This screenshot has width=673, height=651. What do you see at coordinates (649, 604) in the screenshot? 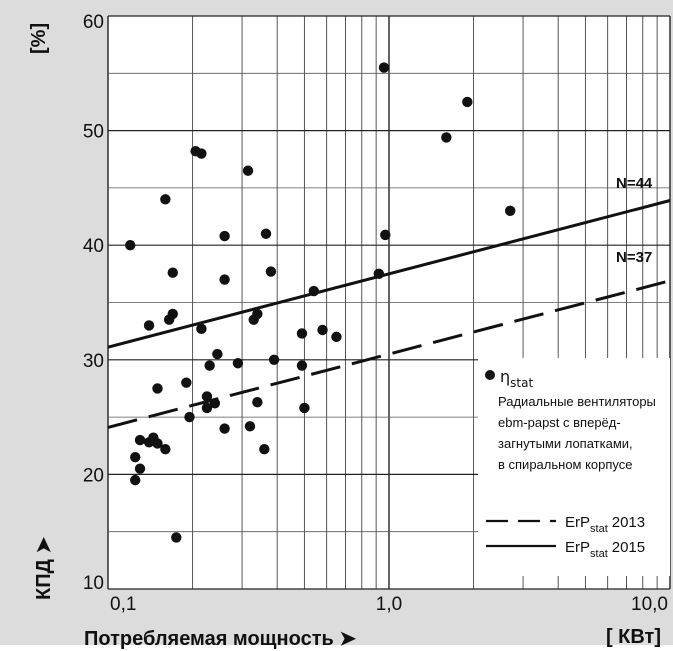
I see `x-tick-label: 10,0` at bounding box center [649, 604].